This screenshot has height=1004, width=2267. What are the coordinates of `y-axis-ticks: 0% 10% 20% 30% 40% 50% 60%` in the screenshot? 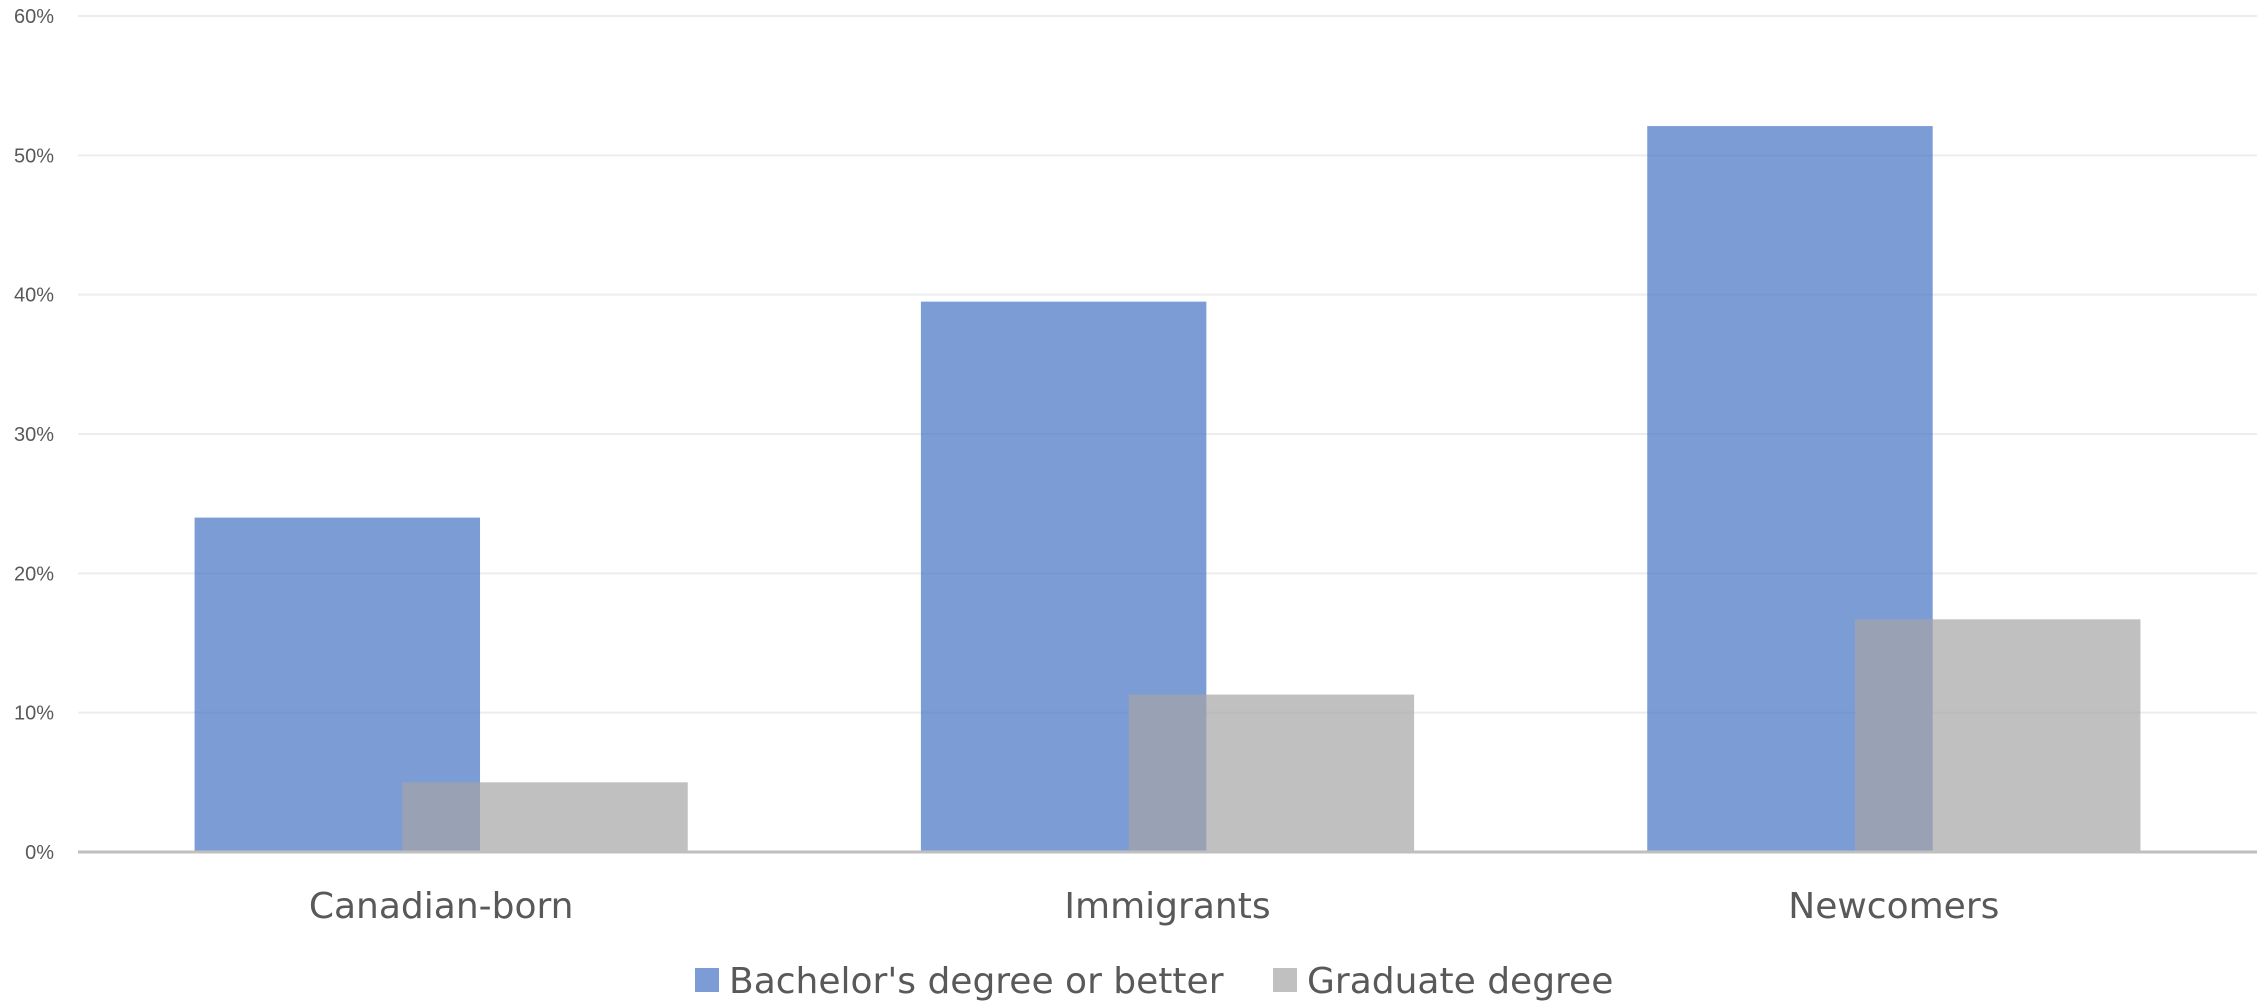 It's located at (34, 435).